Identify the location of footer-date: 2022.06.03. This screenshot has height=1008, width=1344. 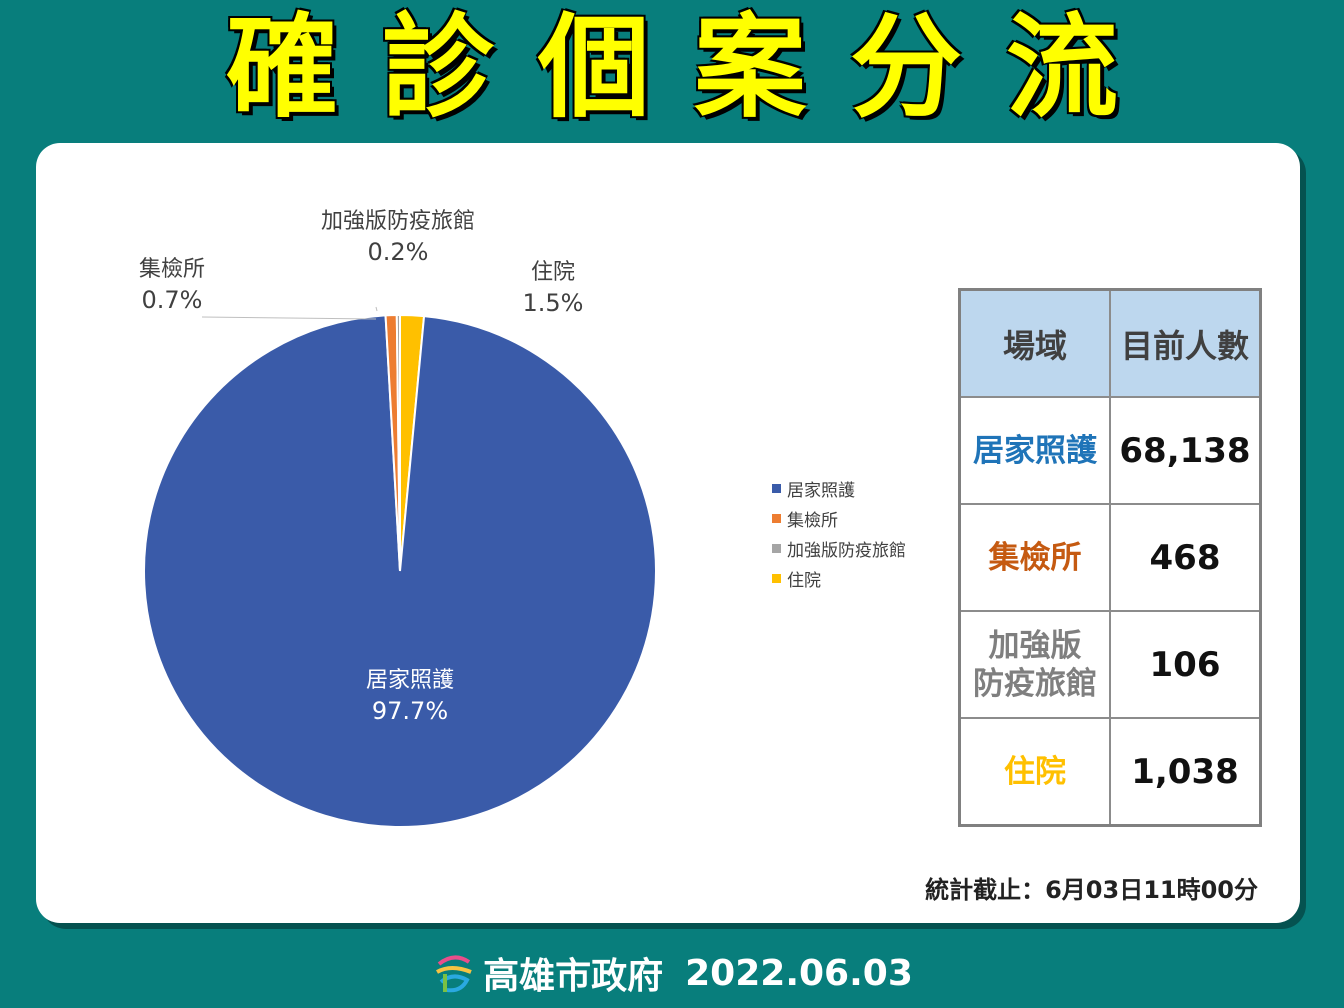
(799, 973).